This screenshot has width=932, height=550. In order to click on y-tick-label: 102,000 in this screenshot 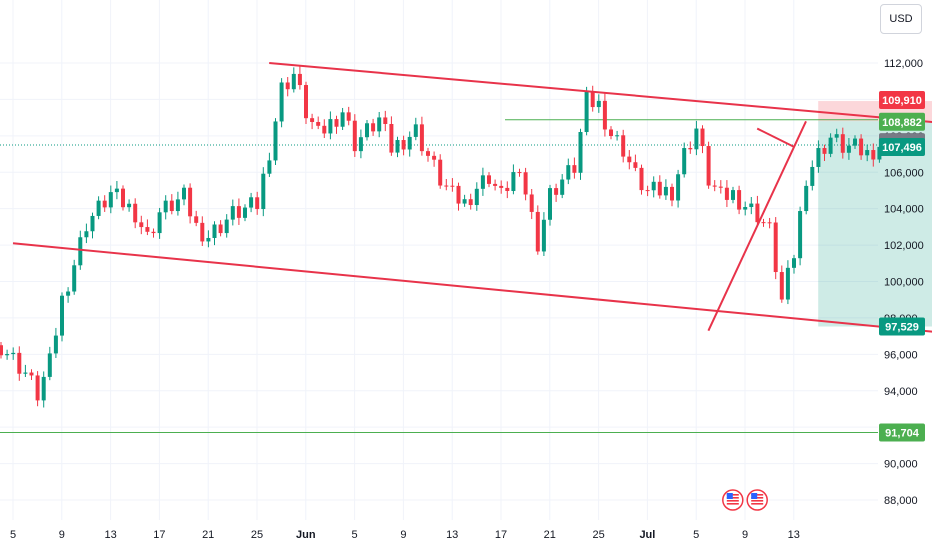, I will do `click(904, 246)`.